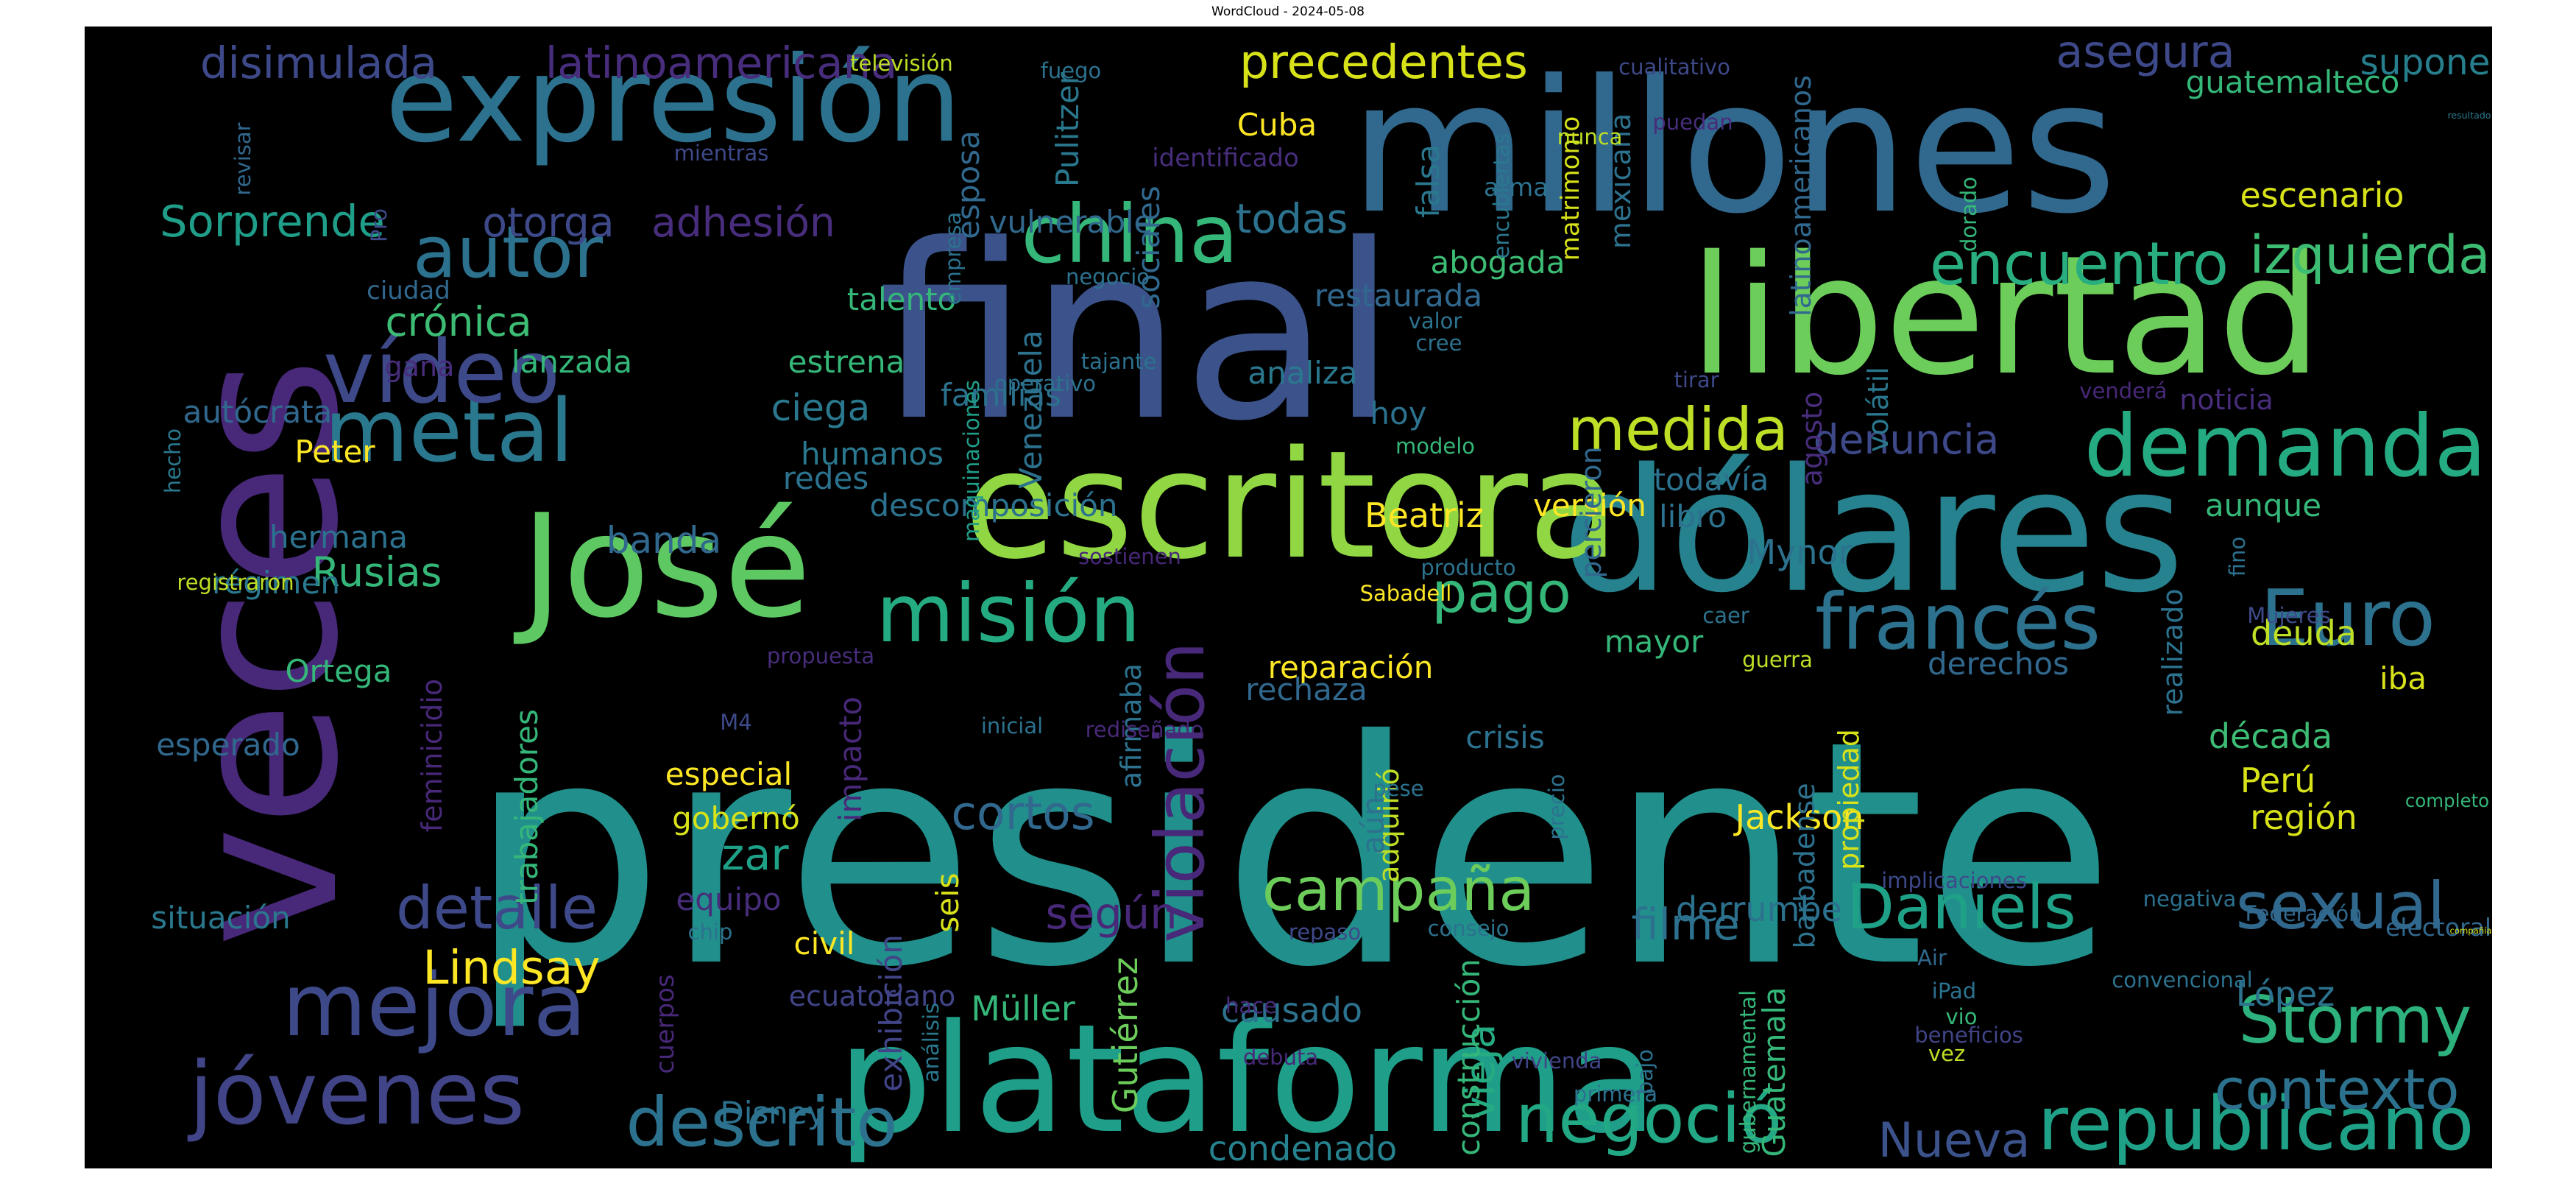 This screenshot has width=2576, height=1178. What do you see at coordinates (721, 153) in the screenshot?
I see `word-mientras: mientras` at bounding box center [721, 153].